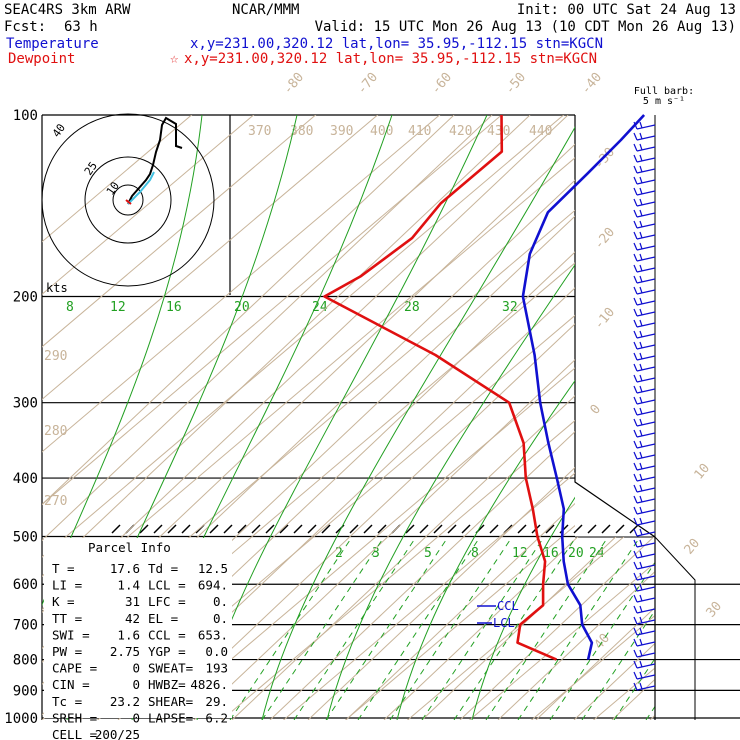  Describe the element at coordinates (55, 431) in the screenshot. I see `theta-label: 280` at that location.